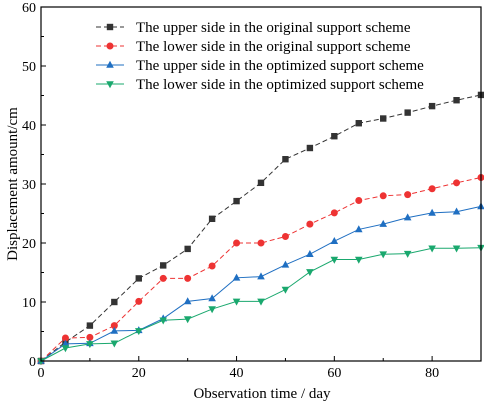 The height and width of the screenshot is (405, 484). I want to click on y-tick-label: 10, so click(29, 303).